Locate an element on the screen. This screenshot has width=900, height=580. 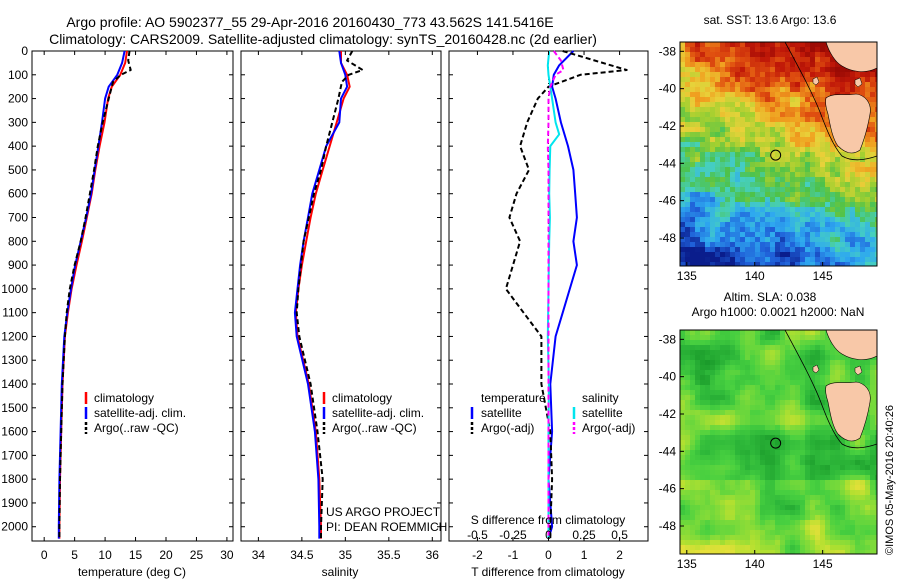
depth-y-tick-label: 1000 is located at coordinates (14, 289).